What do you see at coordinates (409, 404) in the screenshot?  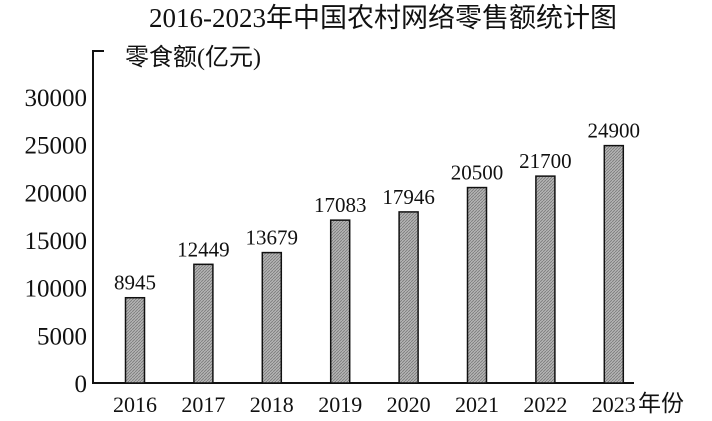 I see `x-tick-label: 2020` at bounding box center [409, 404].